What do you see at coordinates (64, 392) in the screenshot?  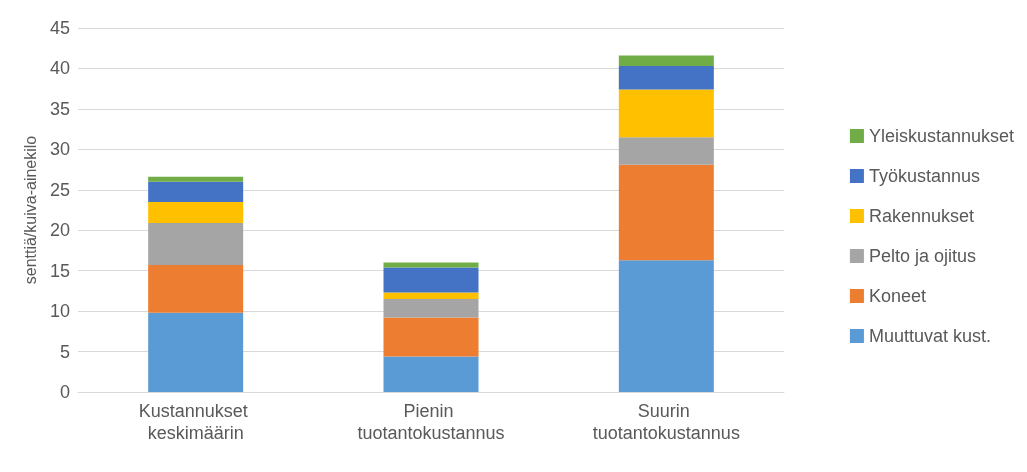 I see `y-tick-label: 0` at bounding box center [64, 392].